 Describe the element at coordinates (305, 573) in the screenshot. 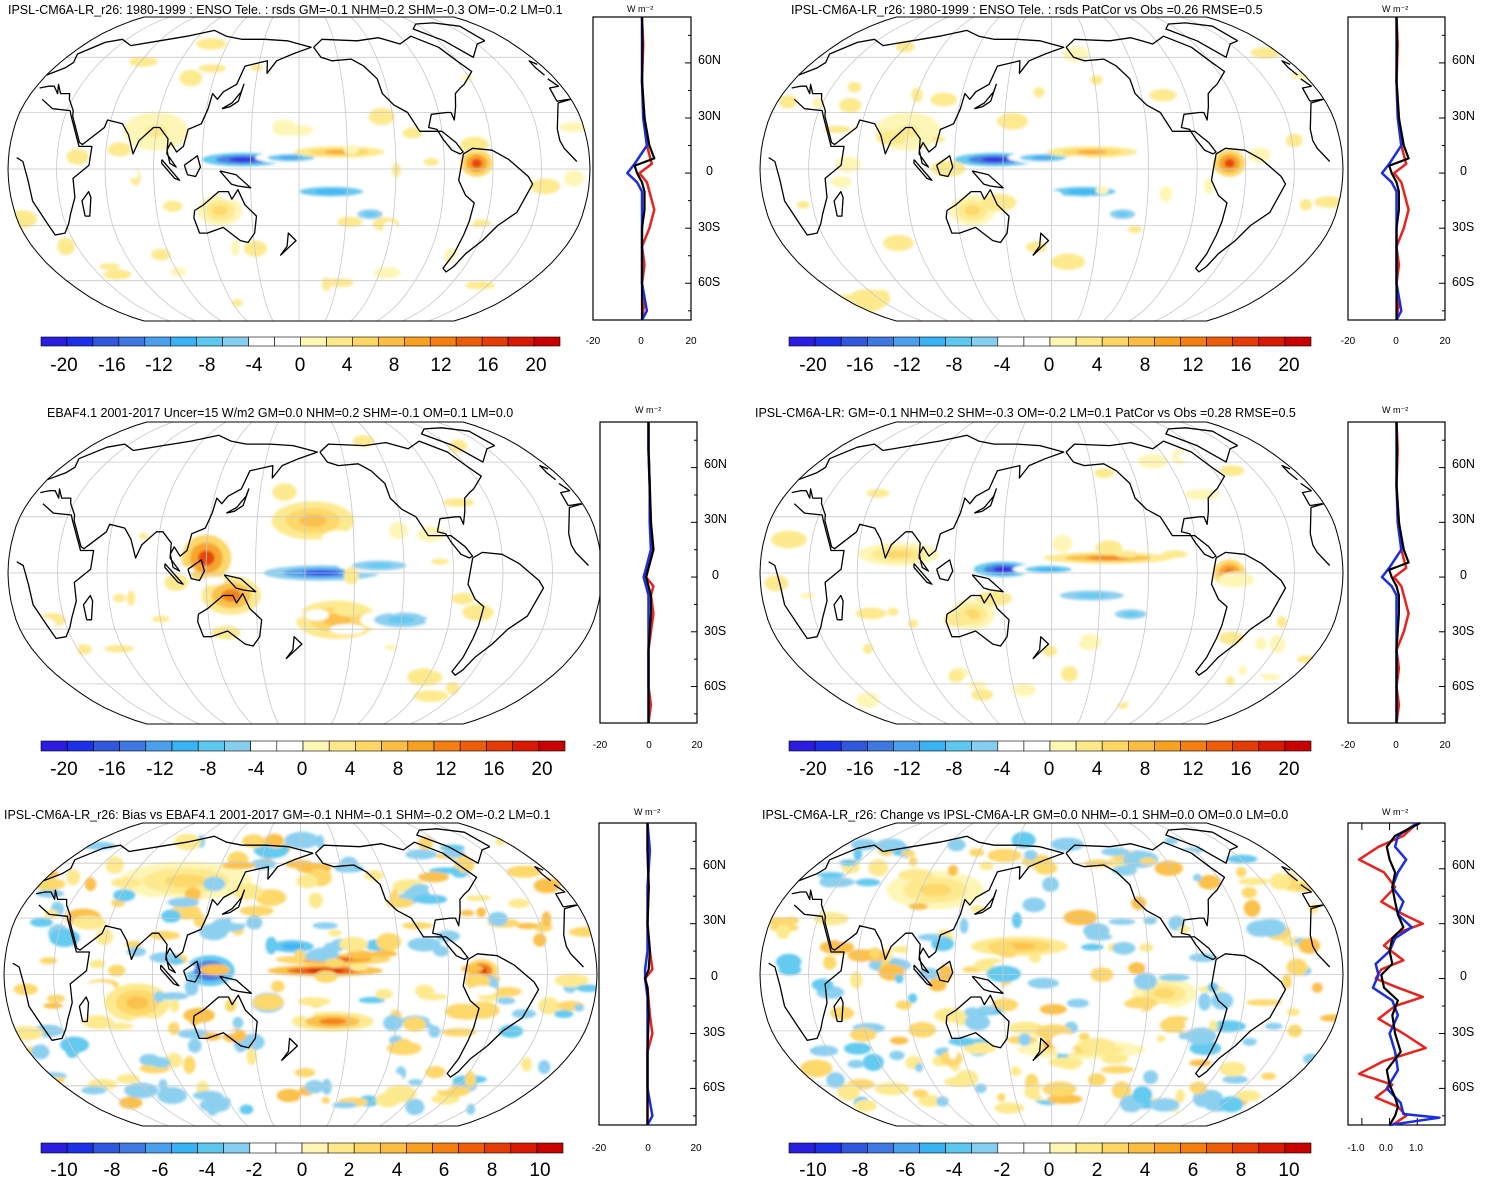

I see `graticule` at that location.